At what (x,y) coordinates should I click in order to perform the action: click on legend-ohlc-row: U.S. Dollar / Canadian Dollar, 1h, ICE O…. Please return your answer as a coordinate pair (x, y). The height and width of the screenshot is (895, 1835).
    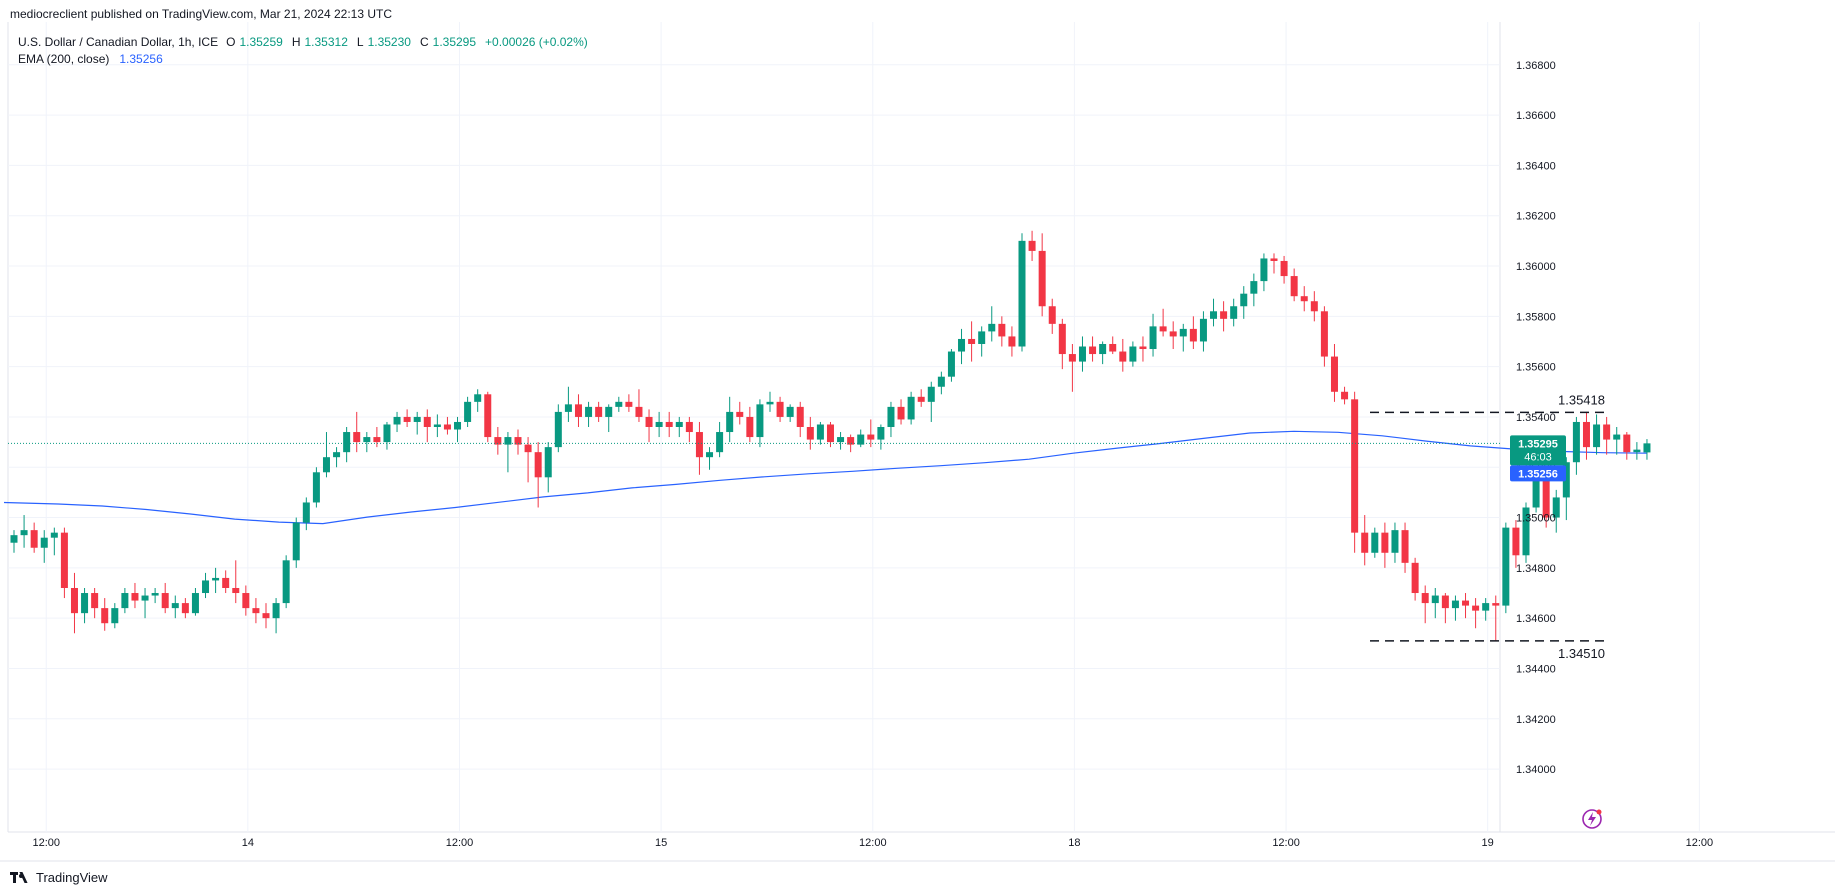
    Looking at the image, I should click on (305, 42).